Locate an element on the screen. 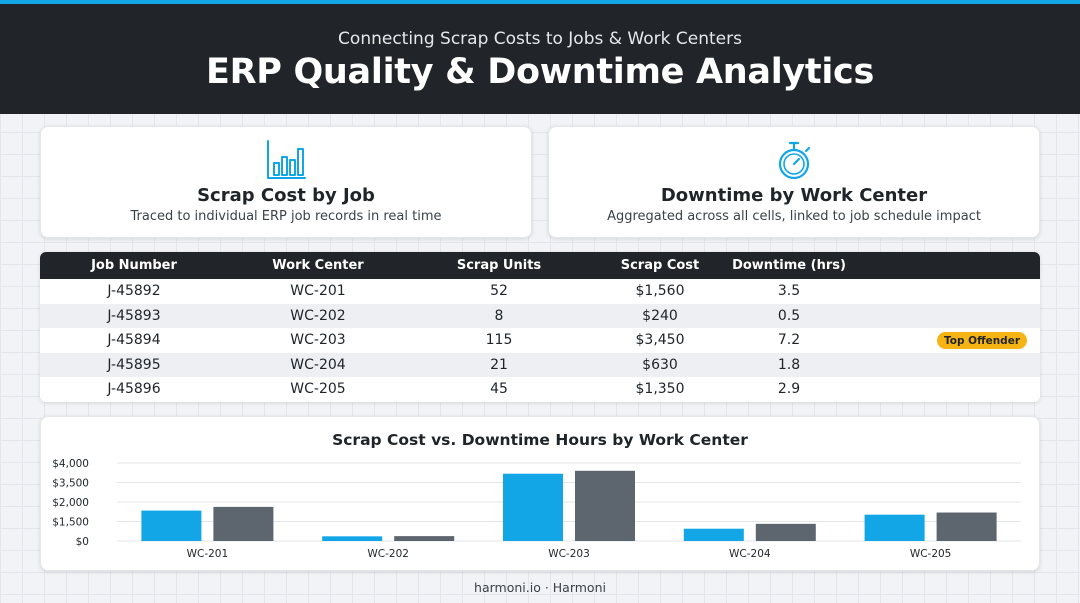 The height and width of the screenshot is (603, 1080). y-tick-label: $0 is located at coordinates (82, 542).